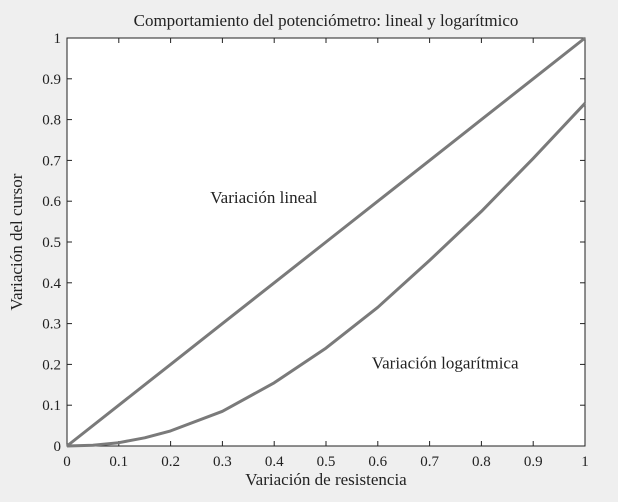 The width and height of the screenshot is (618, 502). I want to click on y-axis-label: Variación del cursor, so click(16, 241).